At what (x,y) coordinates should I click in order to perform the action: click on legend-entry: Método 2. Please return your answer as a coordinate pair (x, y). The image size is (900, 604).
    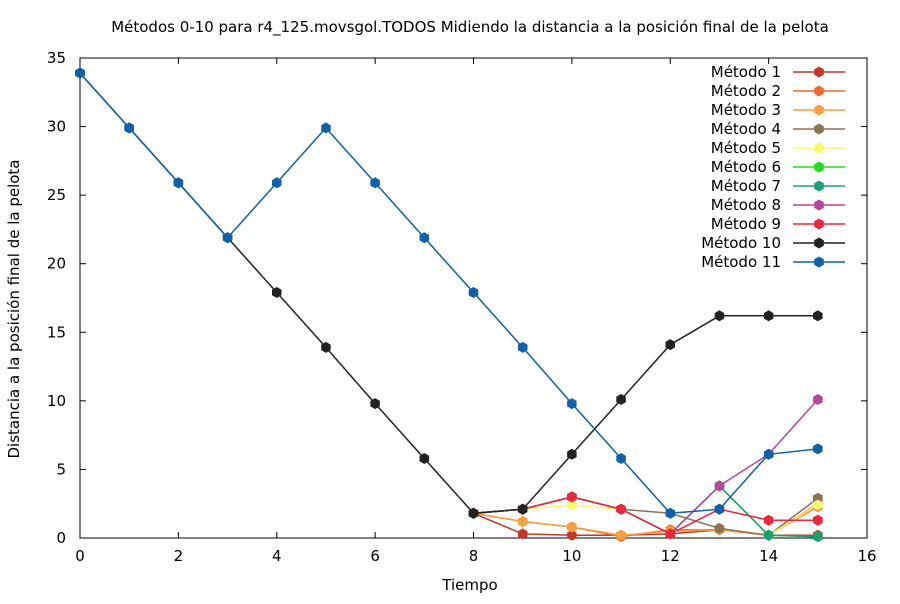
    Looking at the image, I should click on (778, 91).